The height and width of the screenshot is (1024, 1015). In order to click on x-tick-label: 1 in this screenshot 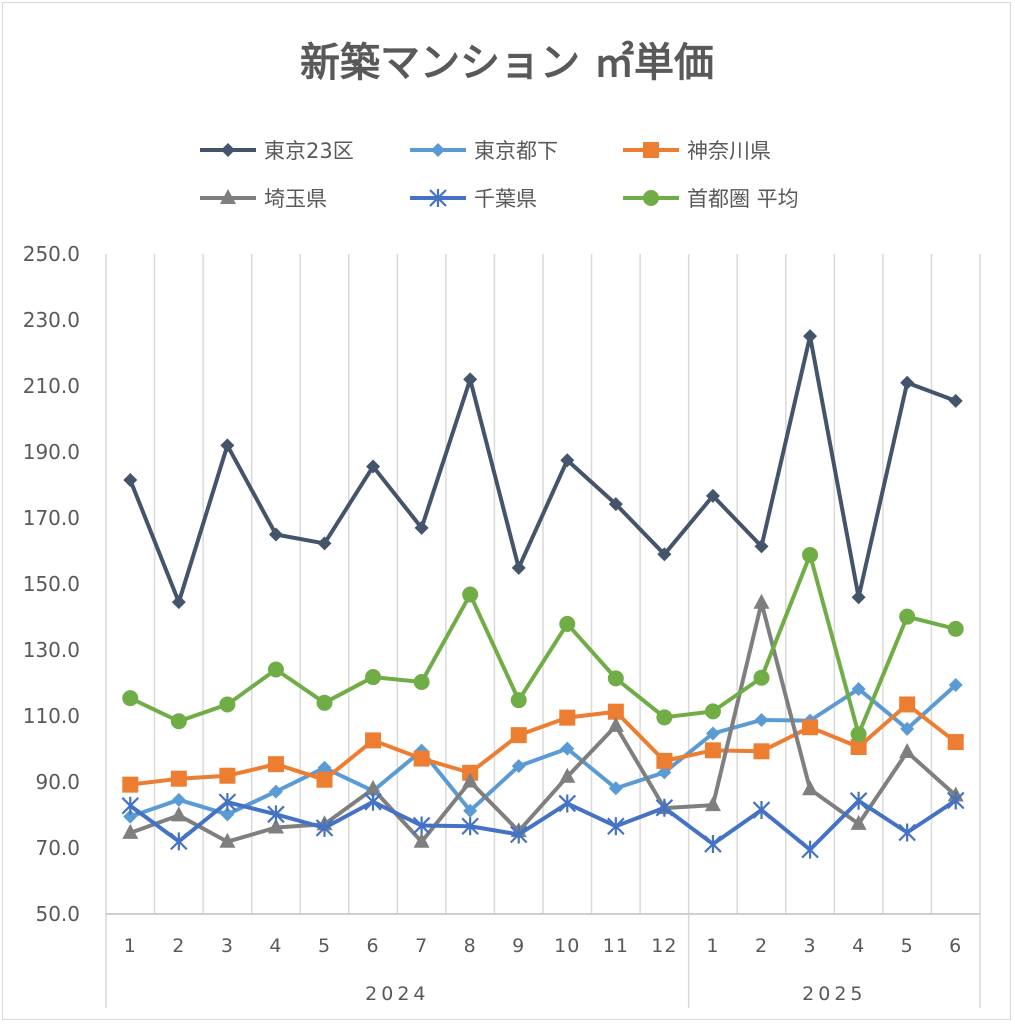, I will do `click(130, 946)`.